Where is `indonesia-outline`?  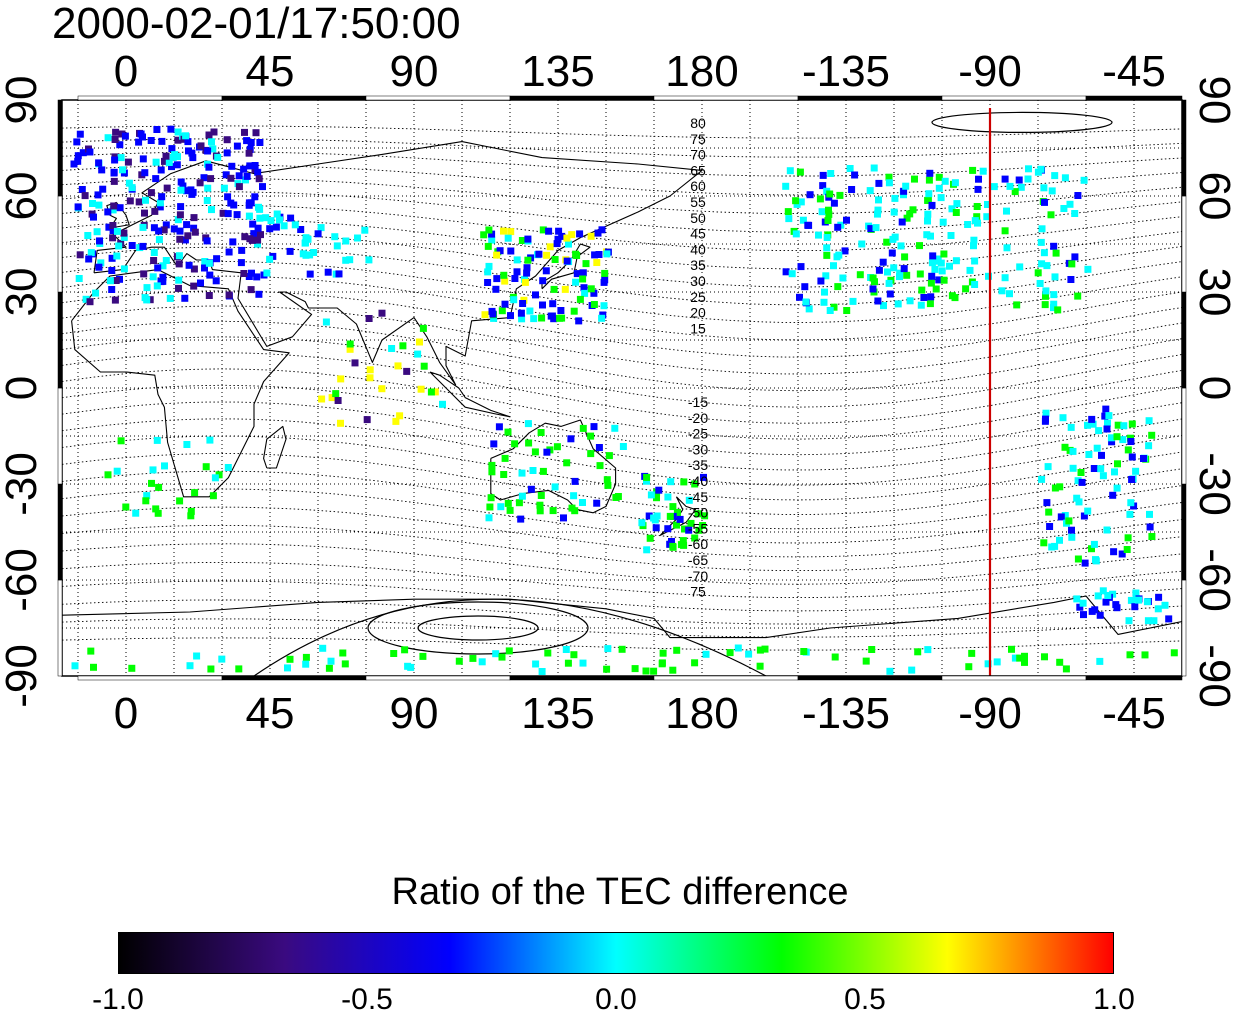
indonesia-outline is located at coordinates (470, 394).